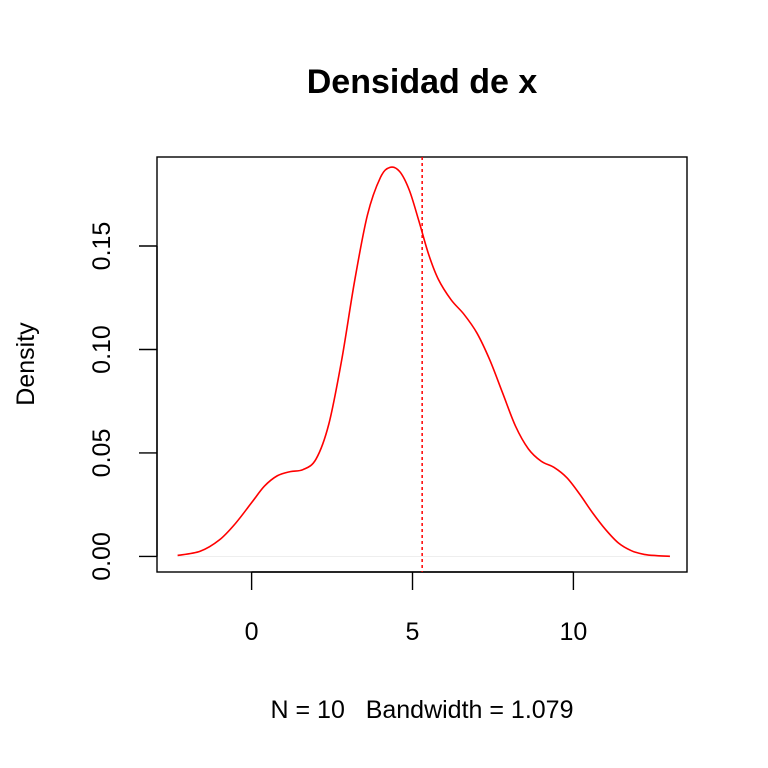 This screenshot has width=768, height=768. Describe the element at coordinates (416, 608) in the screenshot. I see `x-axis: 0 5 10` at that location.